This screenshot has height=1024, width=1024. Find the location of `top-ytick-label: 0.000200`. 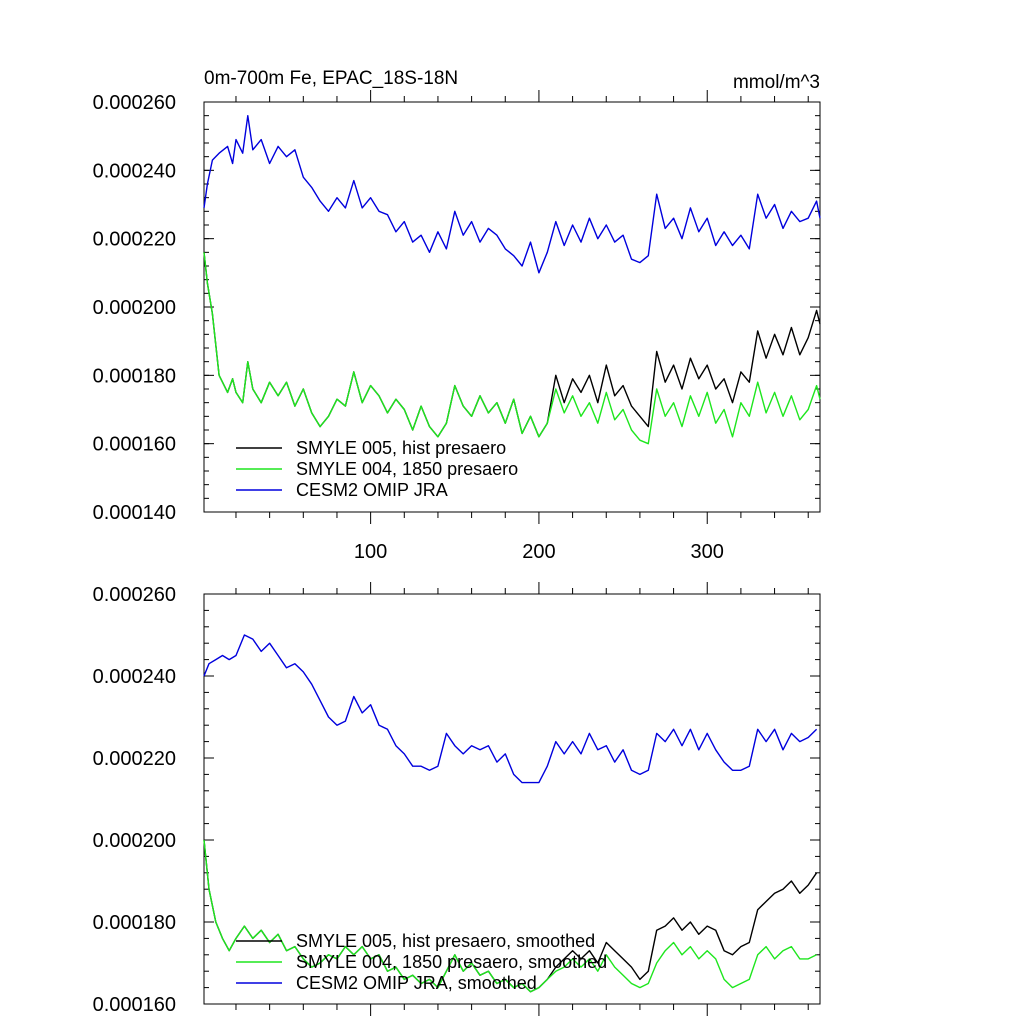

top-ytick-label: 0.000200 is located at coordinates (134, 308).